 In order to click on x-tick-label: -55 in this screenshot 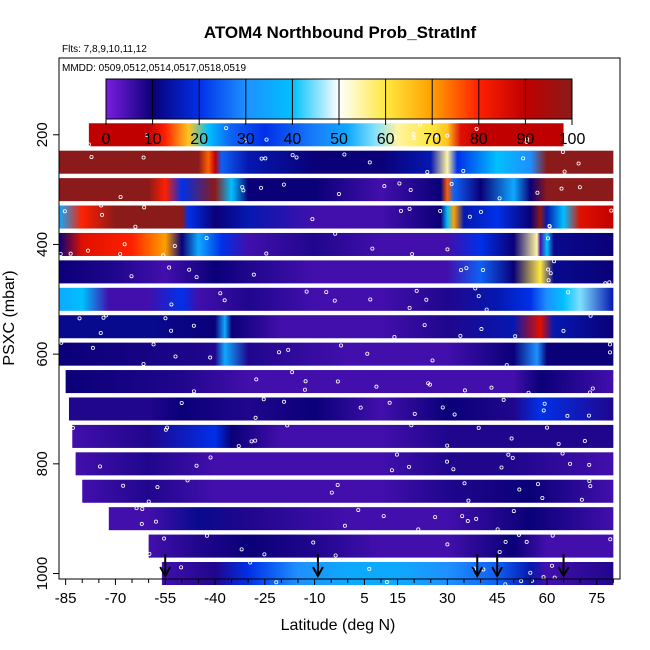, I will do `click(165, 598)`.